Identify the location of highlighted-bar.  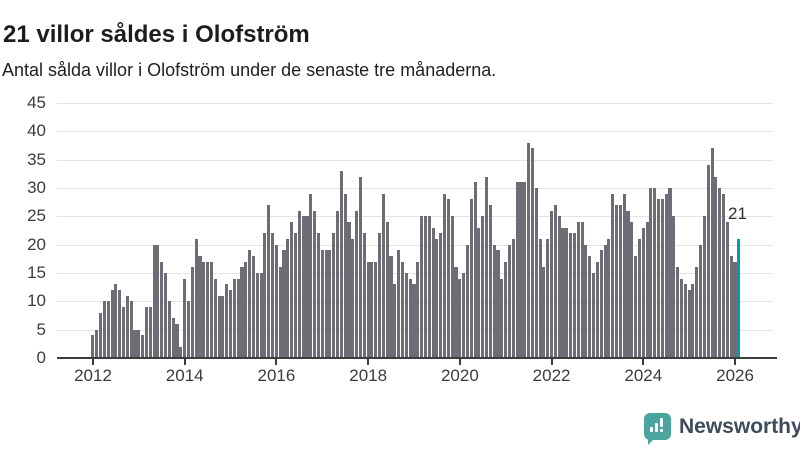
(739, 298).